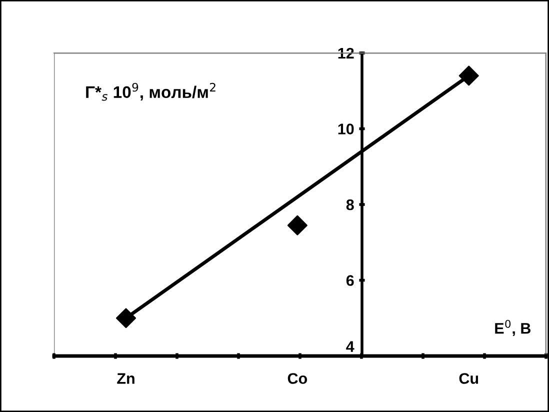  What do you see at coordinates (151, 91) in the screenshot?
I see `y-axis-title: Γ*$_{s}$ 10$^{9}$, моль/м$^{2}$` at bounding box center [151, 91].